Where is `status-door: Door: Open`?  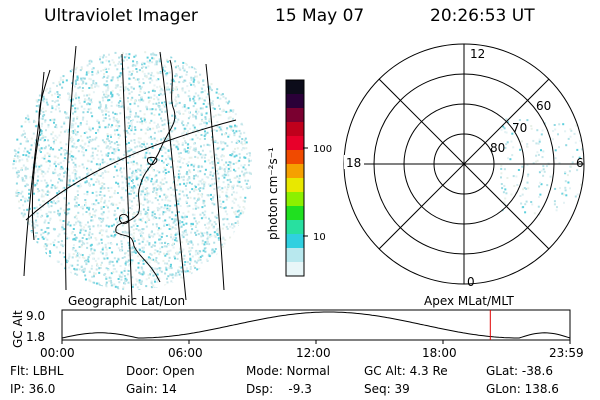
status-door: Door: Open is located at coordinates (160, 371).